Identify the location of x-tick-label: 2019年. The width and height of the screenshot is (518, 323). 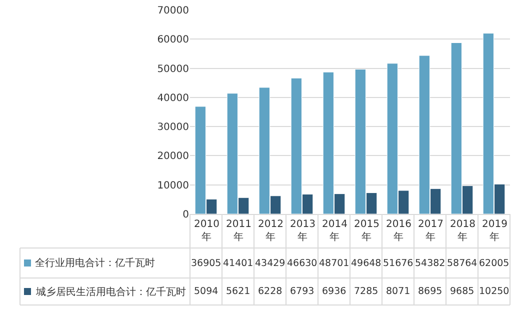
(495, 231).